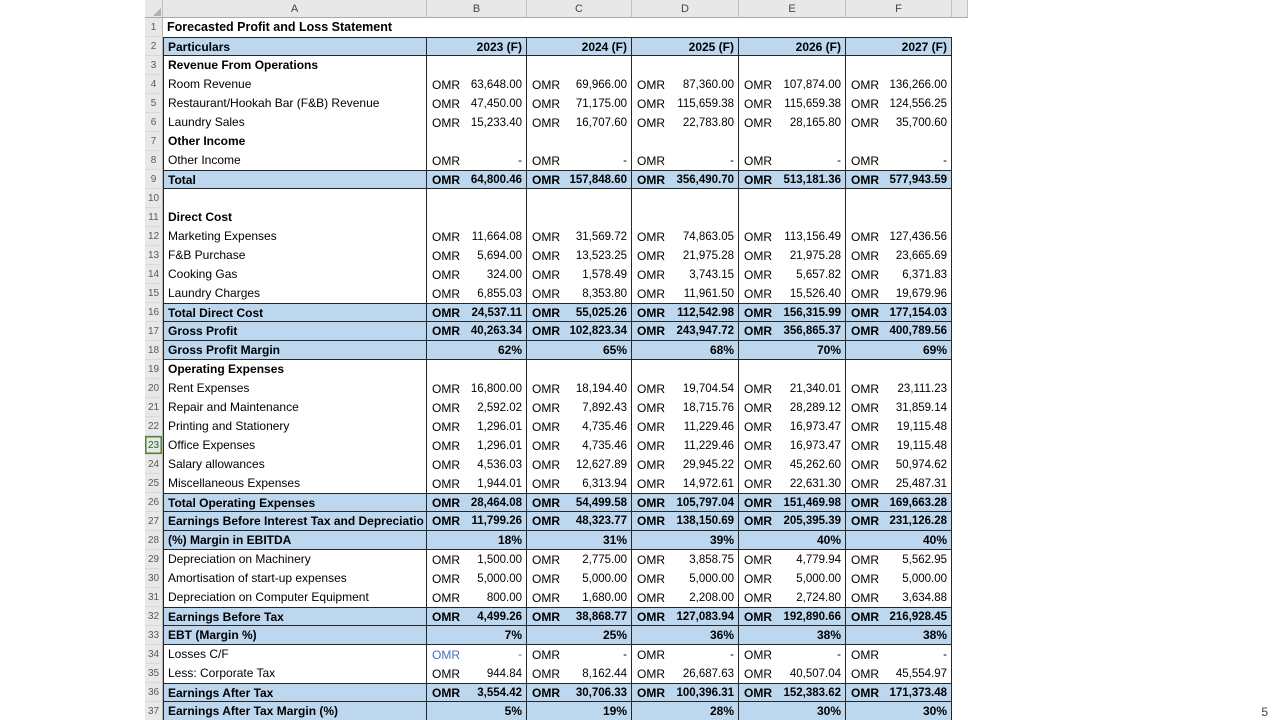 This screenshot has width=1280, height=720. I want to click on cell-A30: Amortisation of start-up expenses, so click(295, 578).